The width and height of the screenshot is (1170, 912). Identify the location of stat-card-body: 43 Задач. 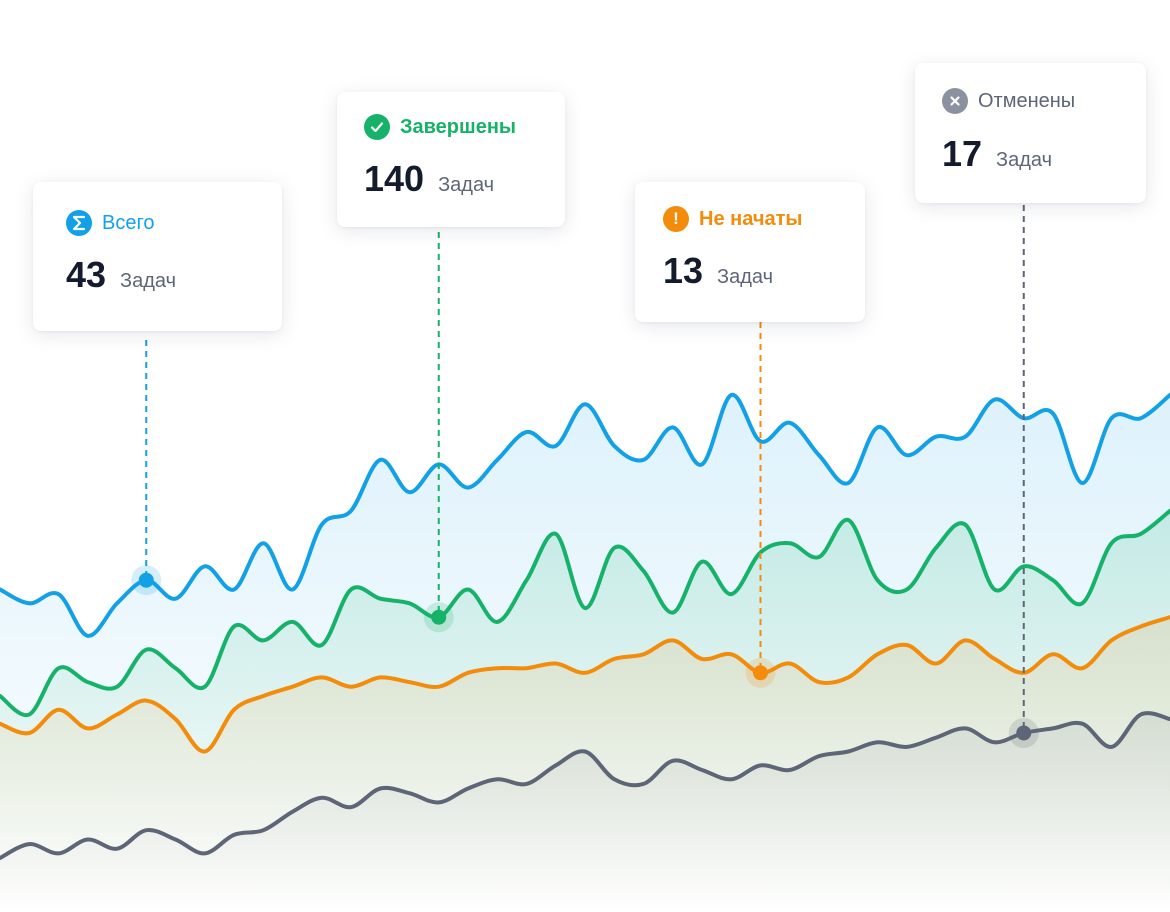
(121, 275).